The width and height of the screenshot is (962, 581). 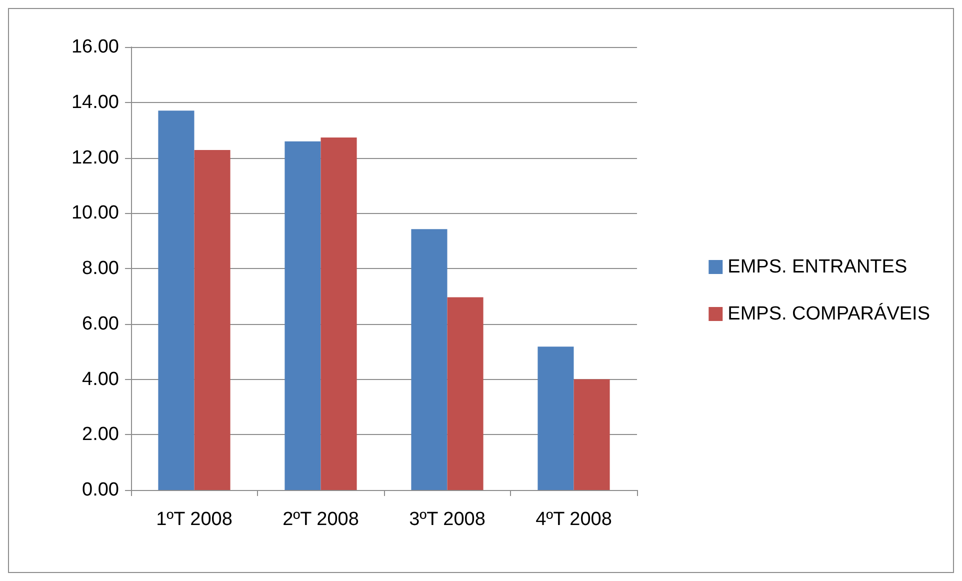 What do you see at coordinates (574, 519) in the screenshot?
I see `x-tick-label: 4ºT 2008` at bounding box center [574, 519].